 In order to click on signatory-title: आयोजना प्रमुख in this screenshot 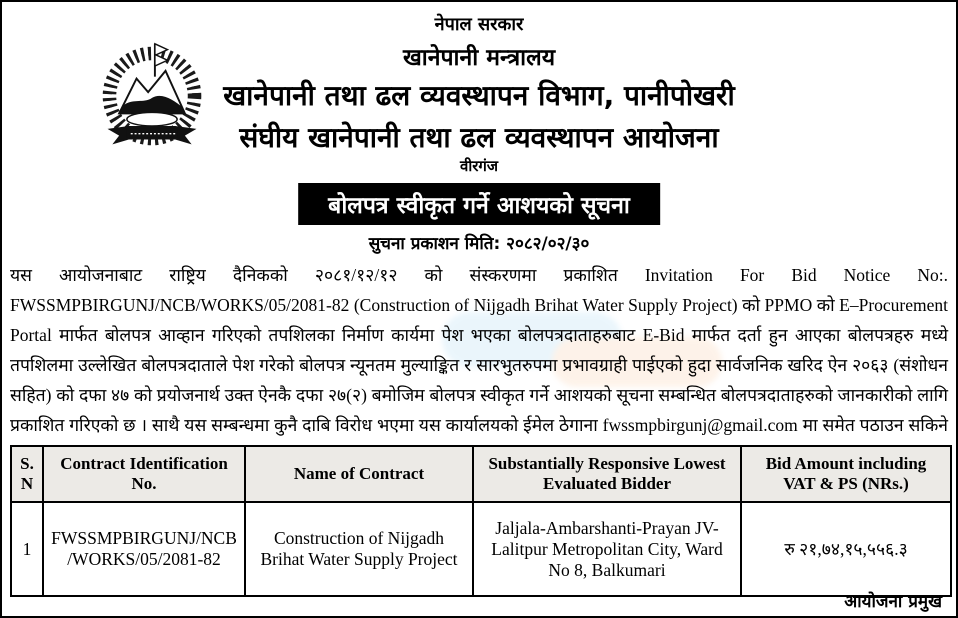, I will do `click(893, 602)`.